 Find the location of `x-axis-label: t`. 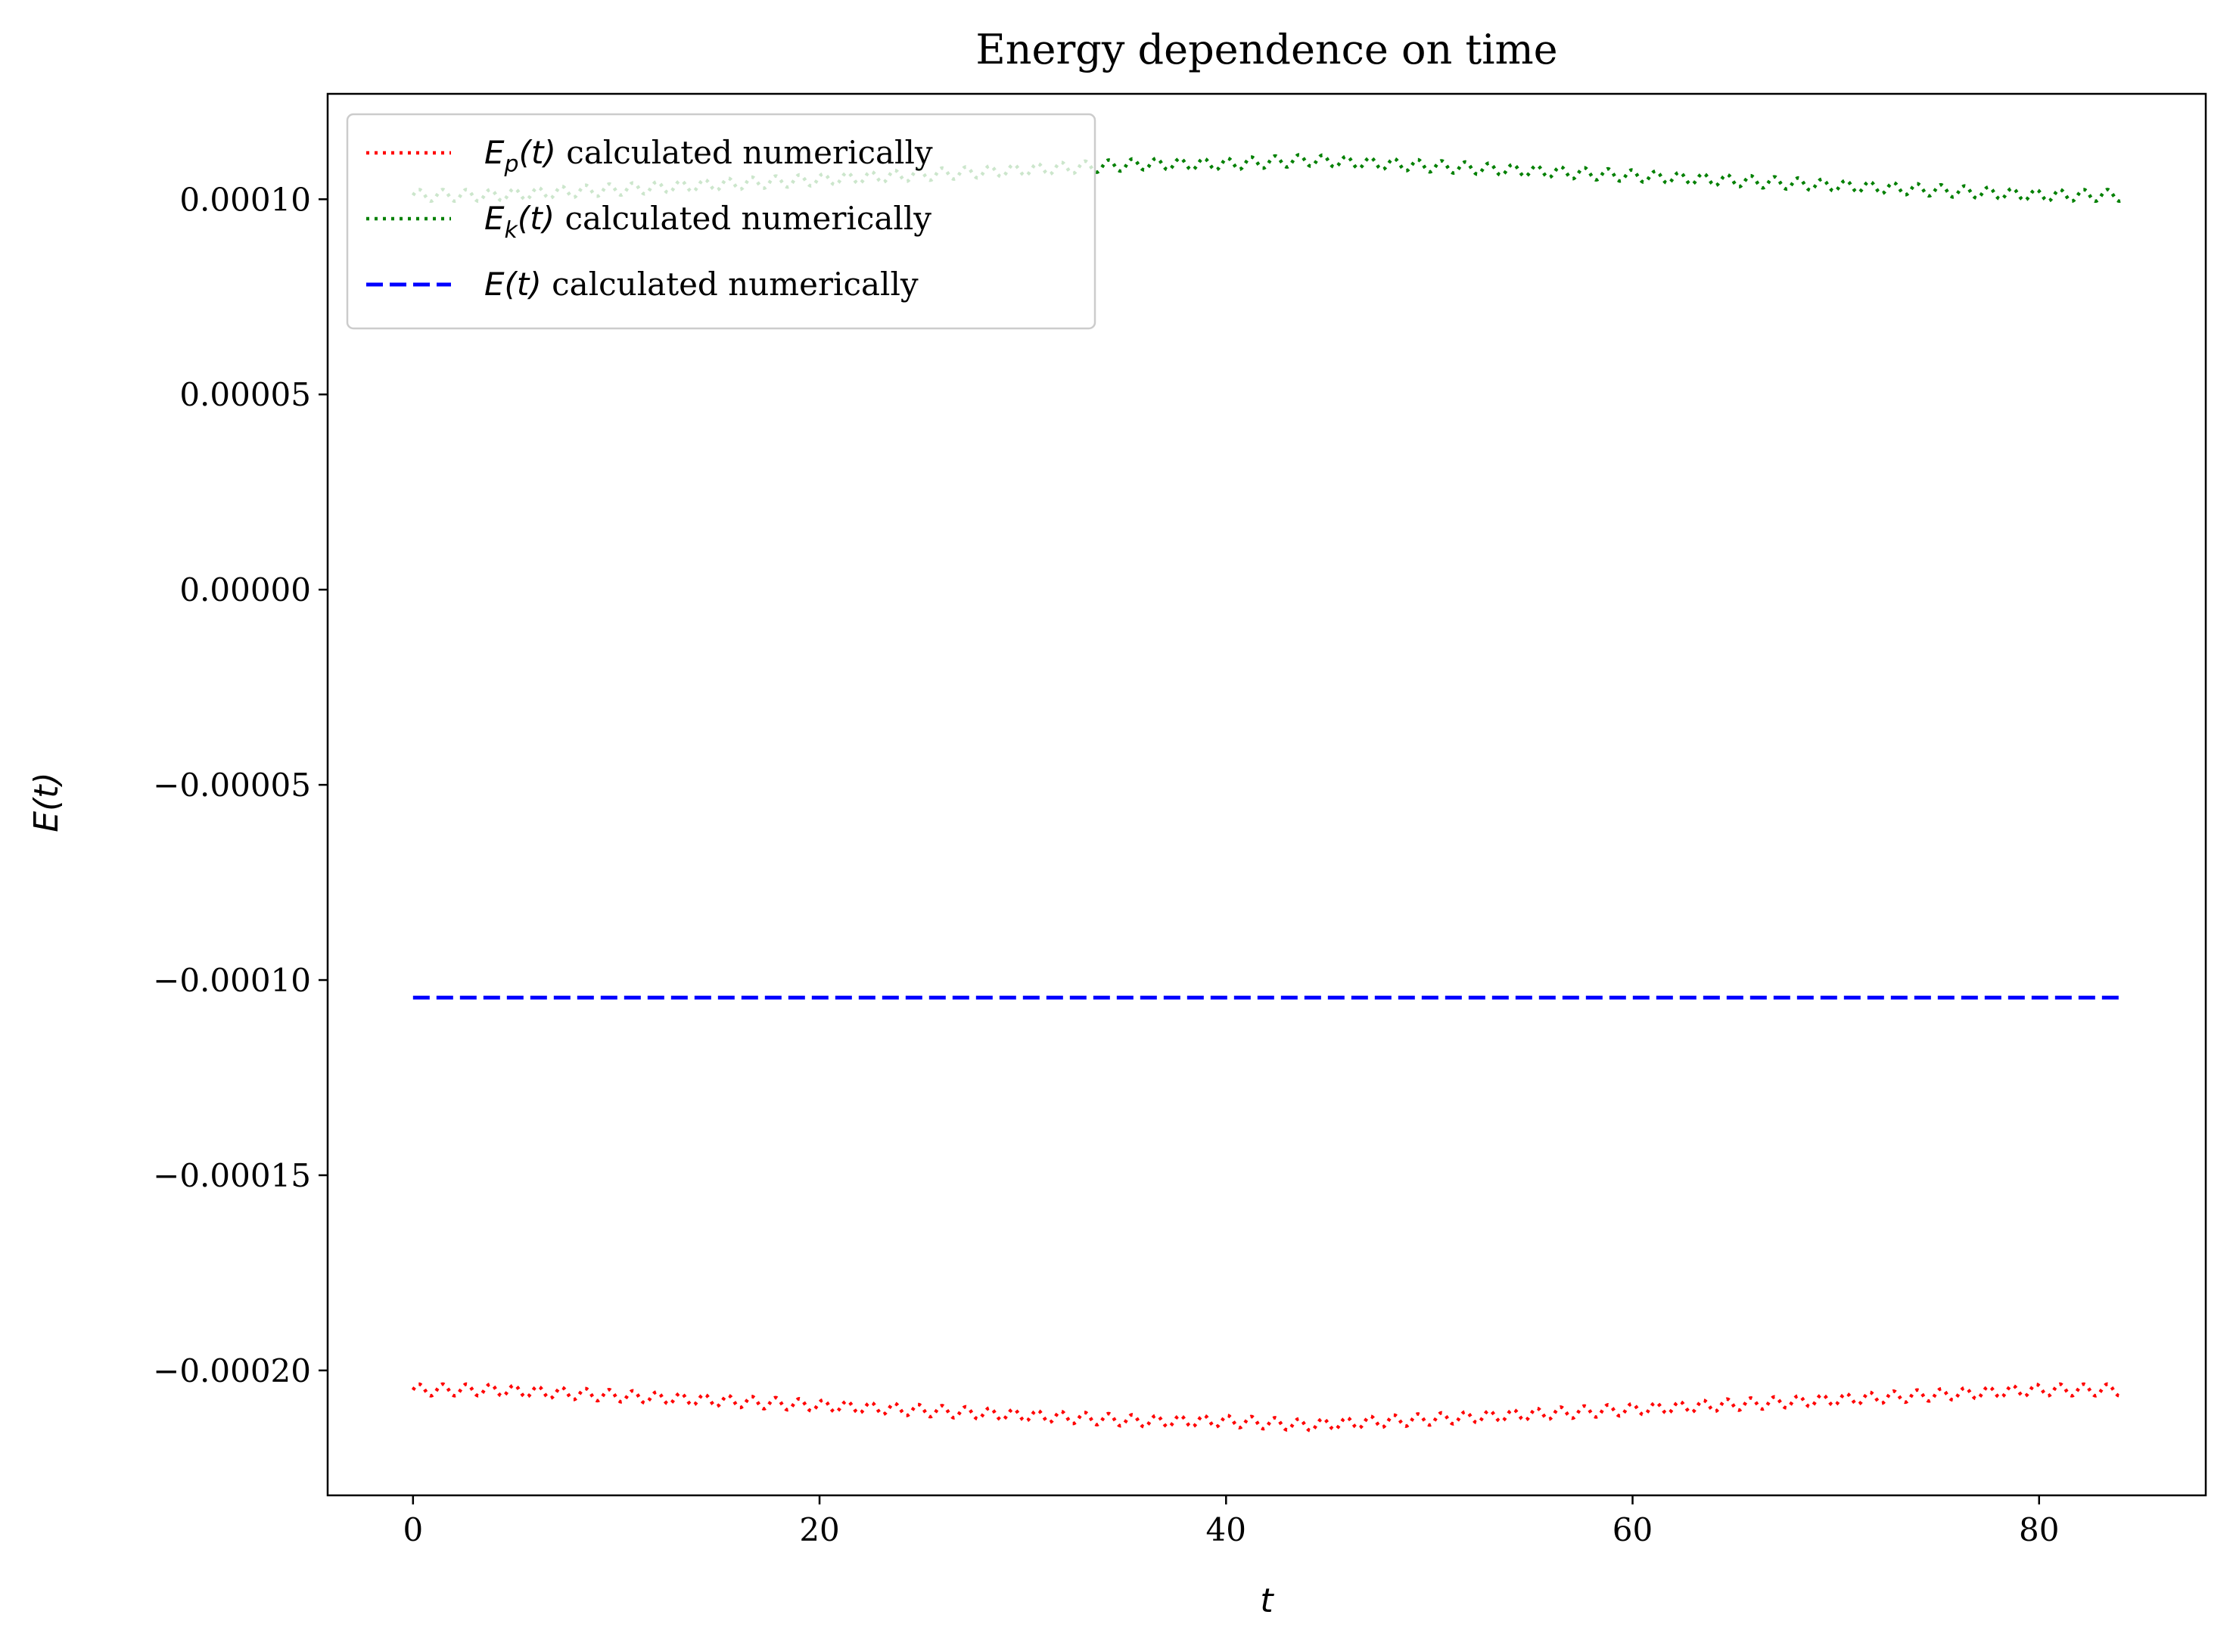

x-axis-label: t is located at coordinates (1267, 1601).